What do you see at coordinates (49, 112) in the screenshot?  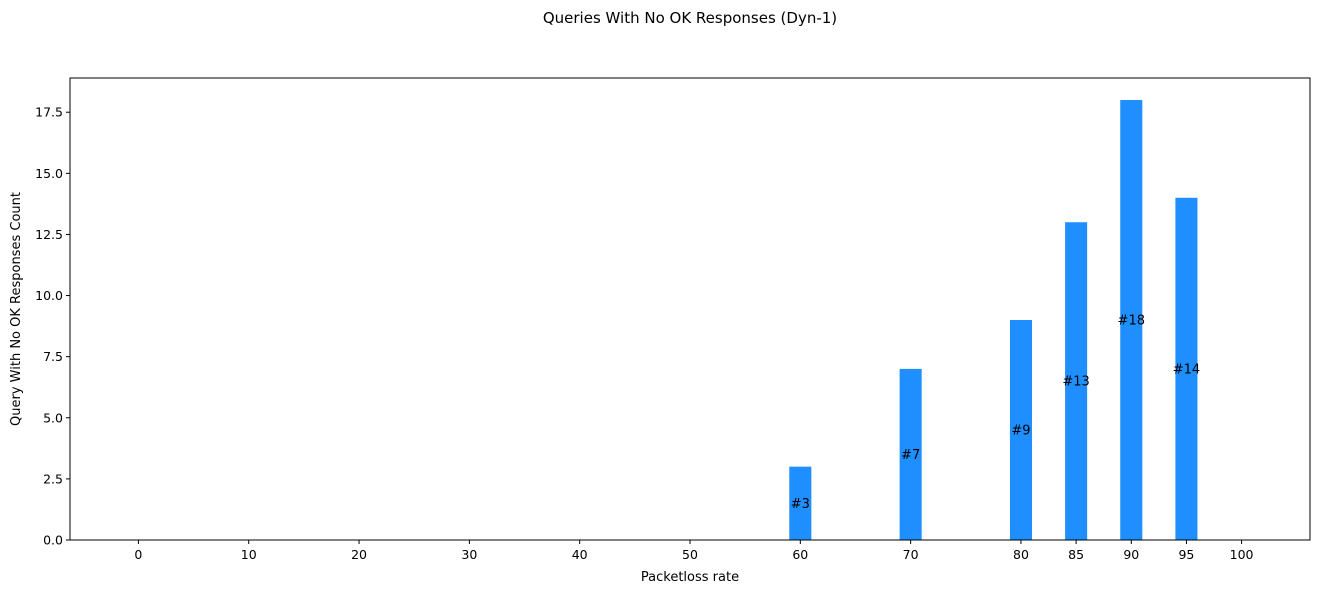 I see `y-tick-label: 17.5` at bounding box center [49, 112].